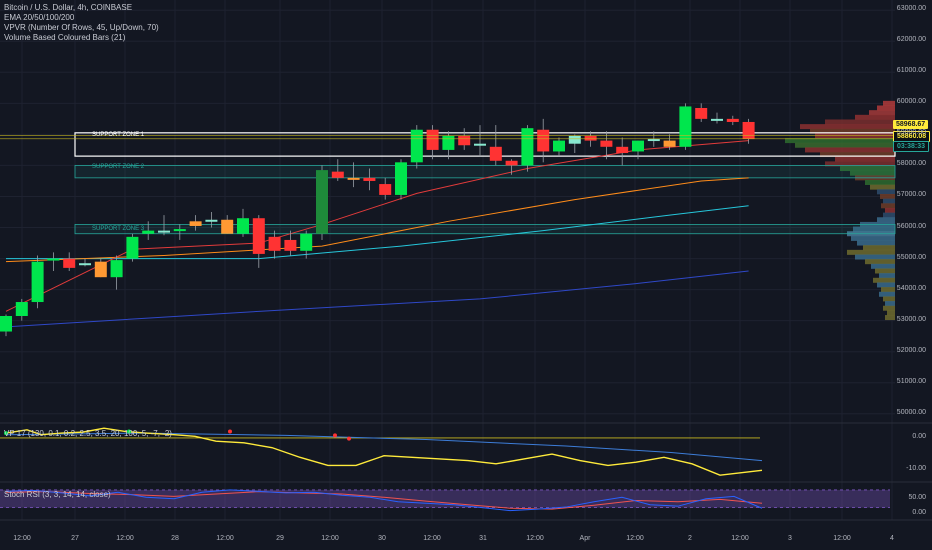 This screenshot has height=550, width=932. What do you see at coordinates (690, 538) in the screenshot?
I see `time-tick-label: 2` at bounding box center [690, 538].